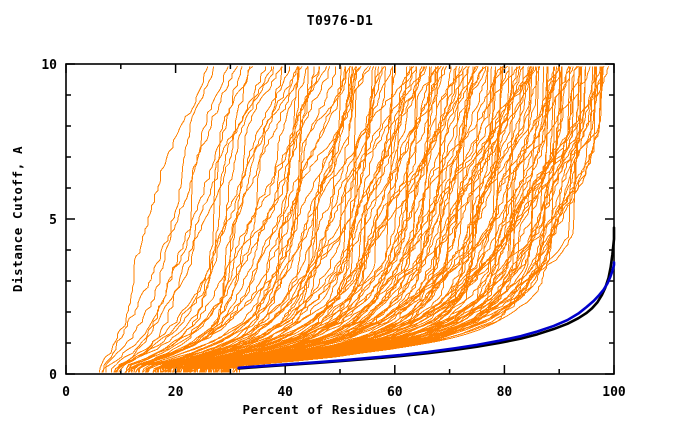  What do you see at coordinates (285, 392) in the screenshot?
I see `x-tick-label: 40` at bounding box center [285, 392].